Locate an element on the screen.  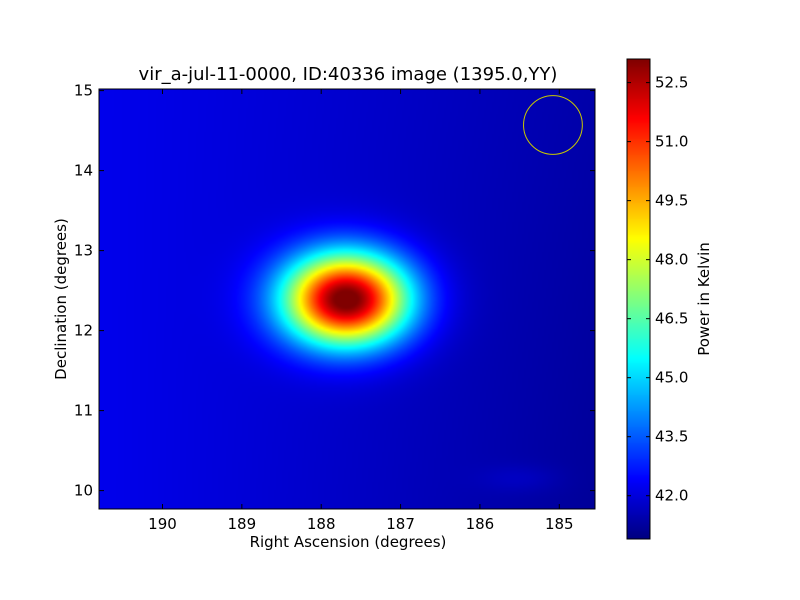
colorbar-tick-label: 42.0 is located at coordinates (671, 496).